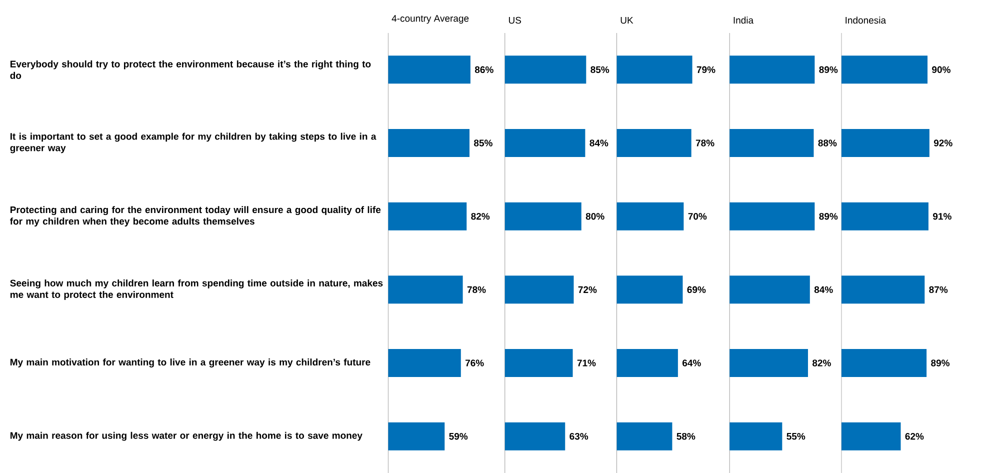  Describe the element at coordinates (195, 216) in the screenshot. I see `y-tick-label: Protecting and caring for the environment today will ensure a good quality of life for my children when they become adults themselves` at that location.